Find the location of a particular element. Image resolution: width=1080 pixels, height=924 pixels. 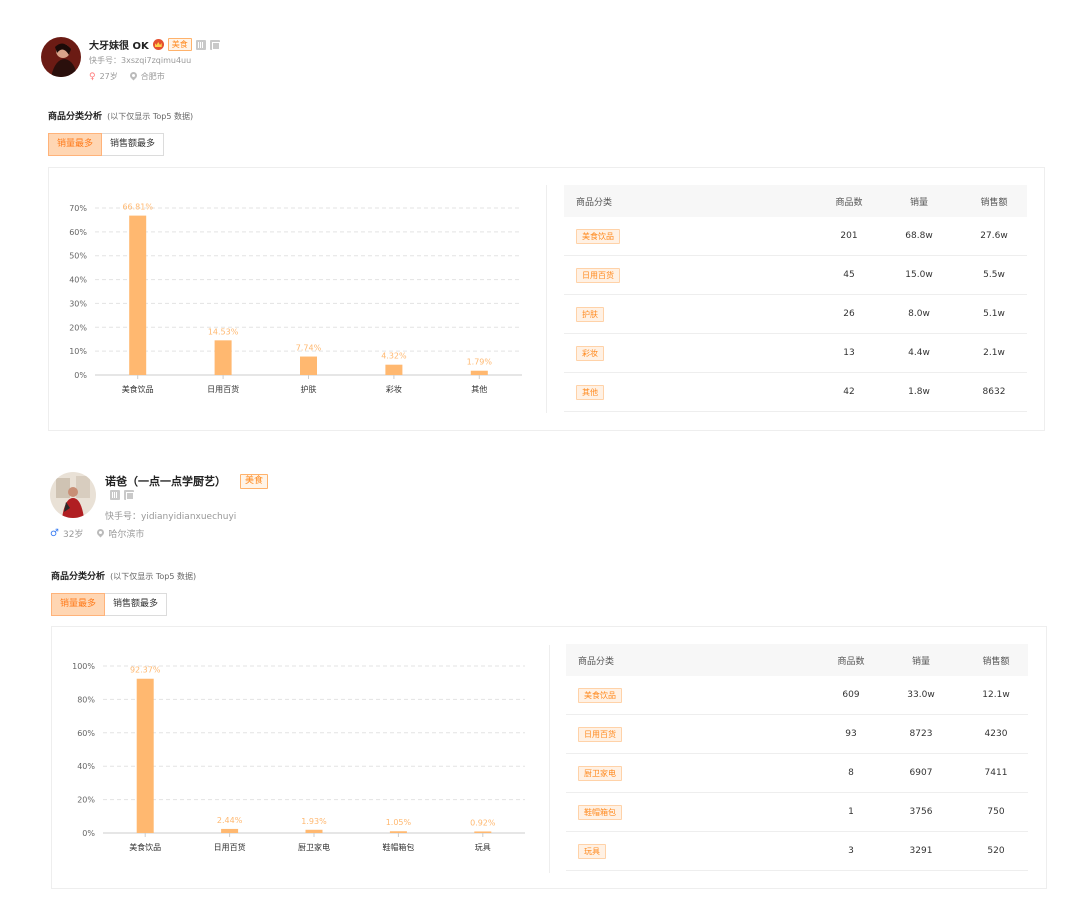

sales-cell: 8723 is located at coordinates (921, 734).